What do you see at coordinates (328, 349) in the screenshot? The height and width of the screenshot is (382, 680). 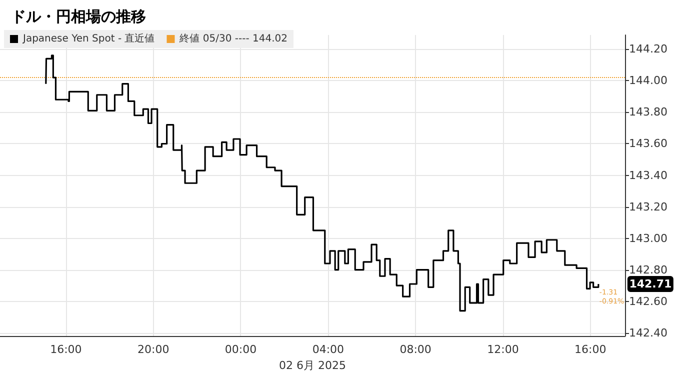 I see `x-tick-label: 04:00` at bounding box center [328, 349].